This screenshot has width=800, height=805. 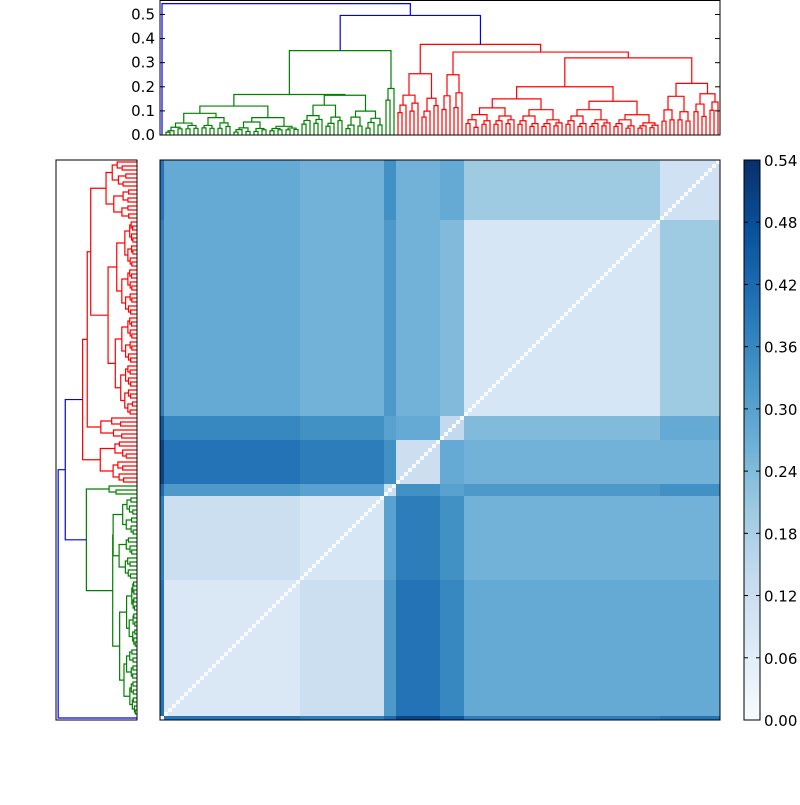 What do you see at coordinates (780, 721) in the screenshot?
I see `colorbar-tick-label: 0.00` at bounding box center [780, 721].